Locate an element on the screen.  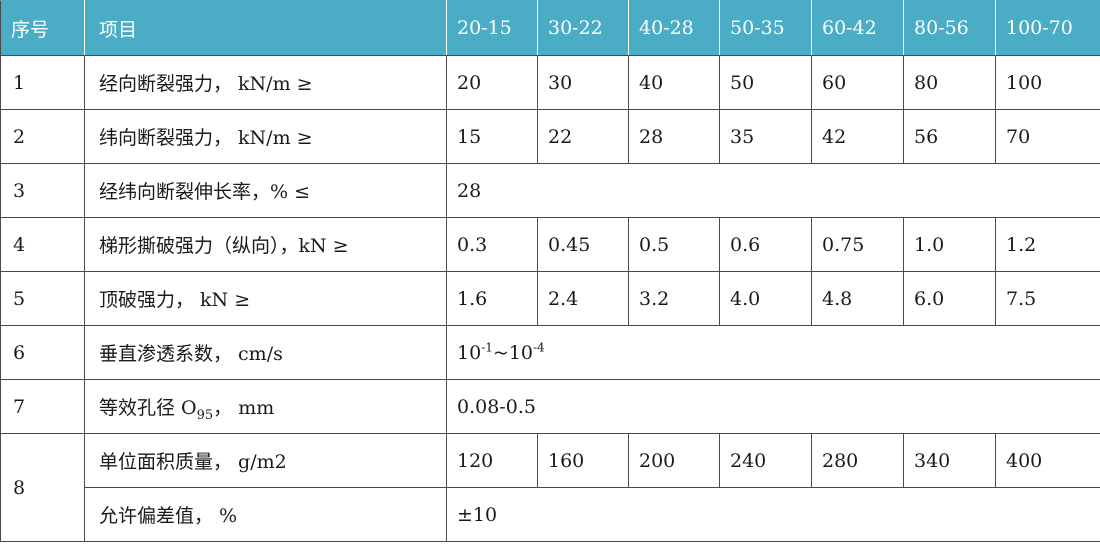
header-grade: 30-22 is located at coordinates (583, 28).